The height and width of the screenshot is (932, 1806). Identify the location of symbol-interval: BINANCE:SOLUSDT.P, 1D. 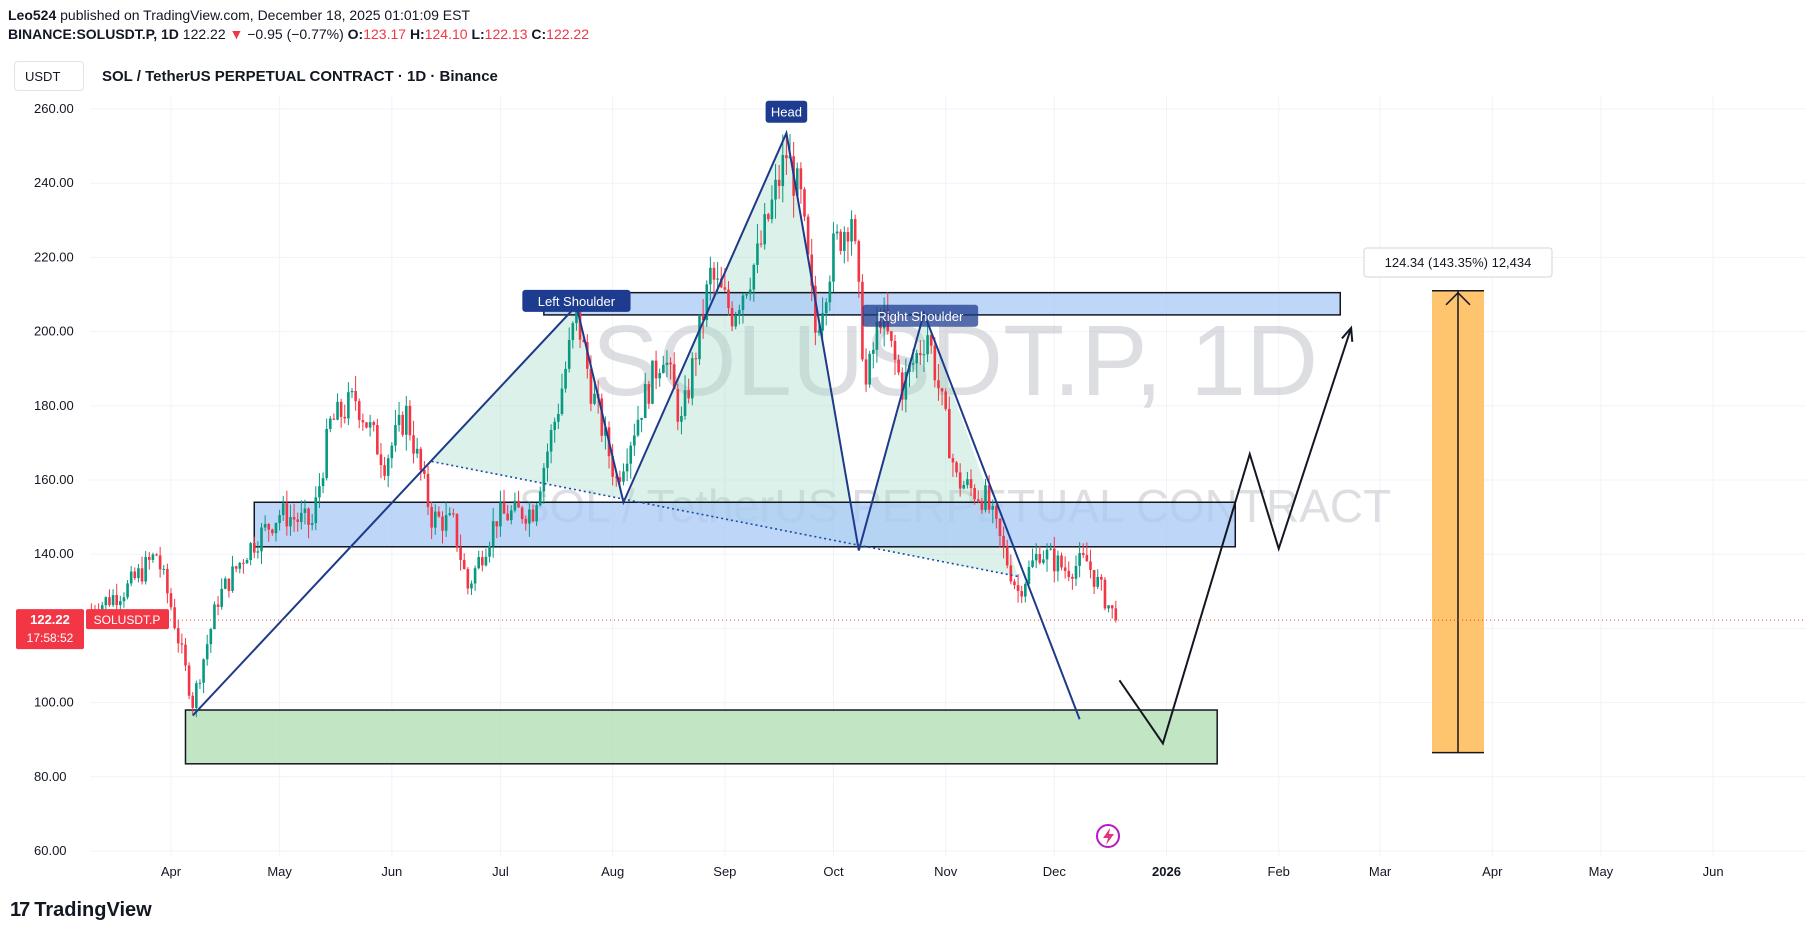
(93, 34).